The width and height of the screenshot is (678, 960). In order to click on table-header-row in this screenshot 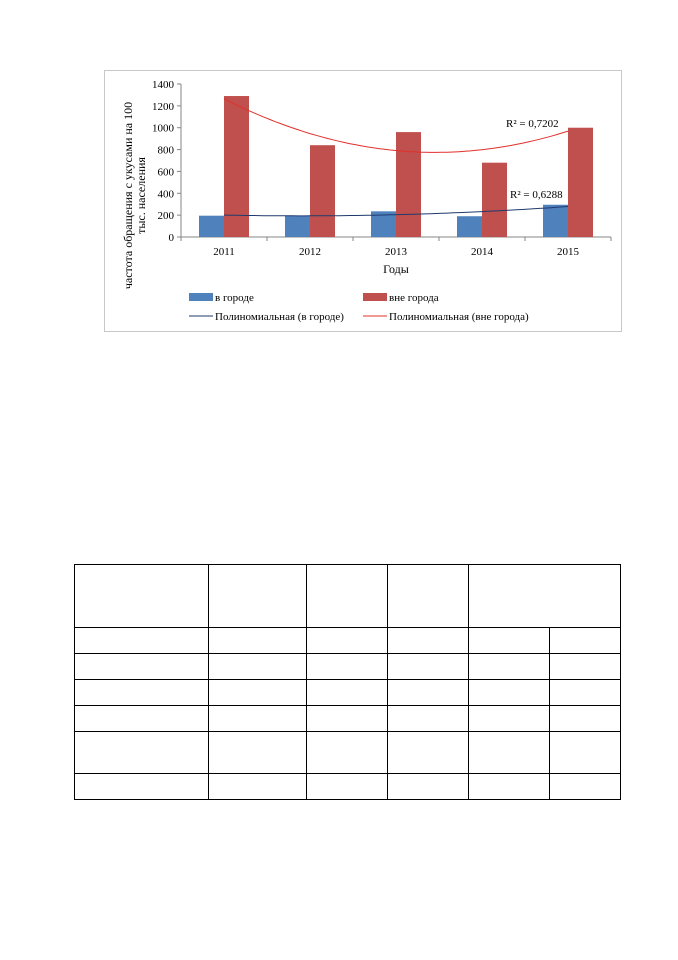, I will do `click(347, 596)`.